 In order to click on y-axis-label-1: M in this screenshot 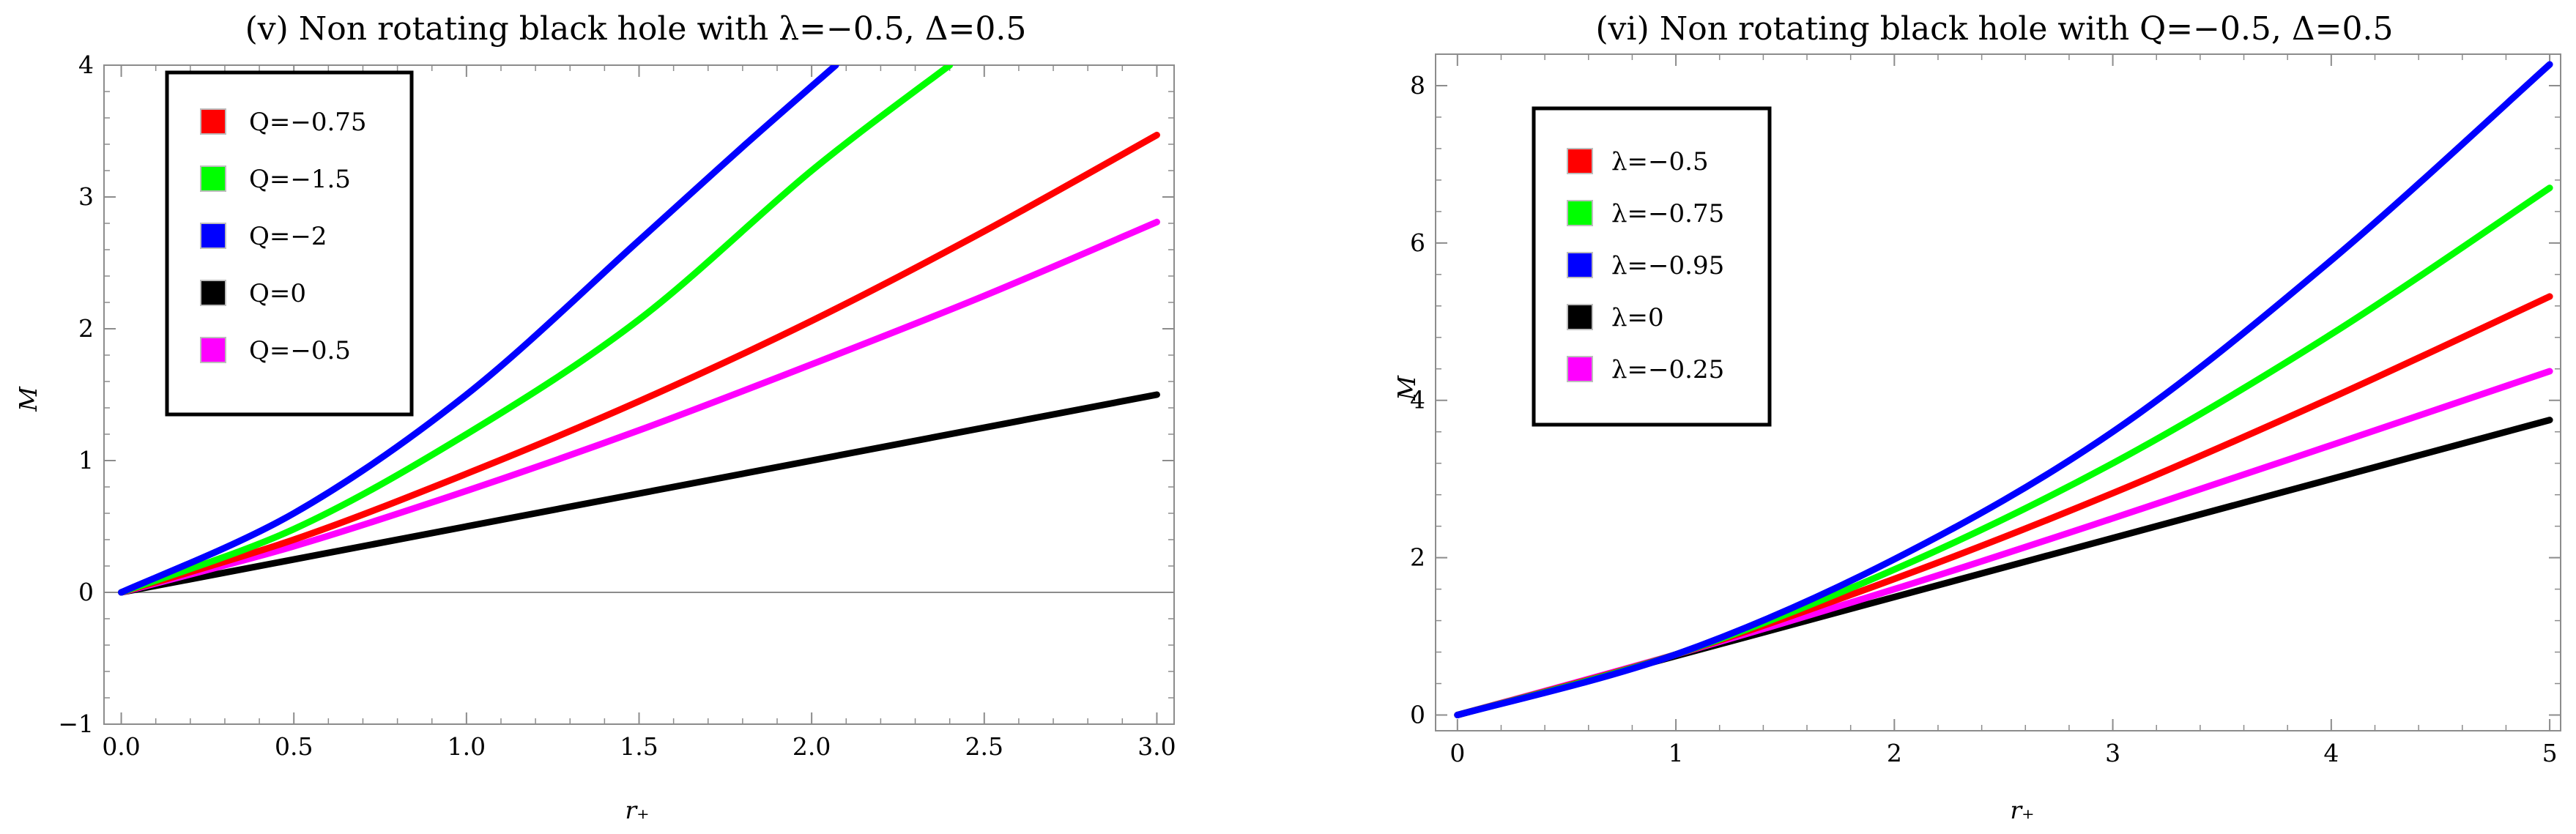, I will do `click(28, 399)`.